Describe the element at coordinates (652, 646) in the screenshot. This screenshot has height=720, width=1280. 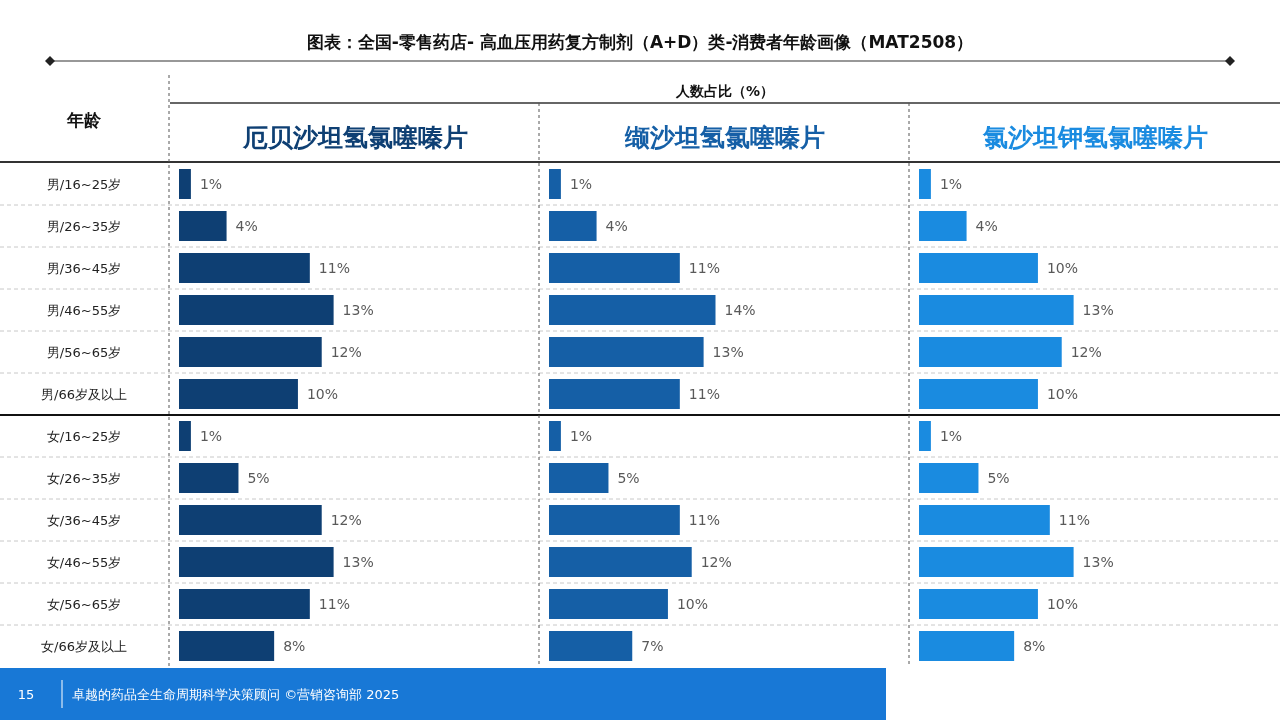
I see `data-label: 7%` at that location.